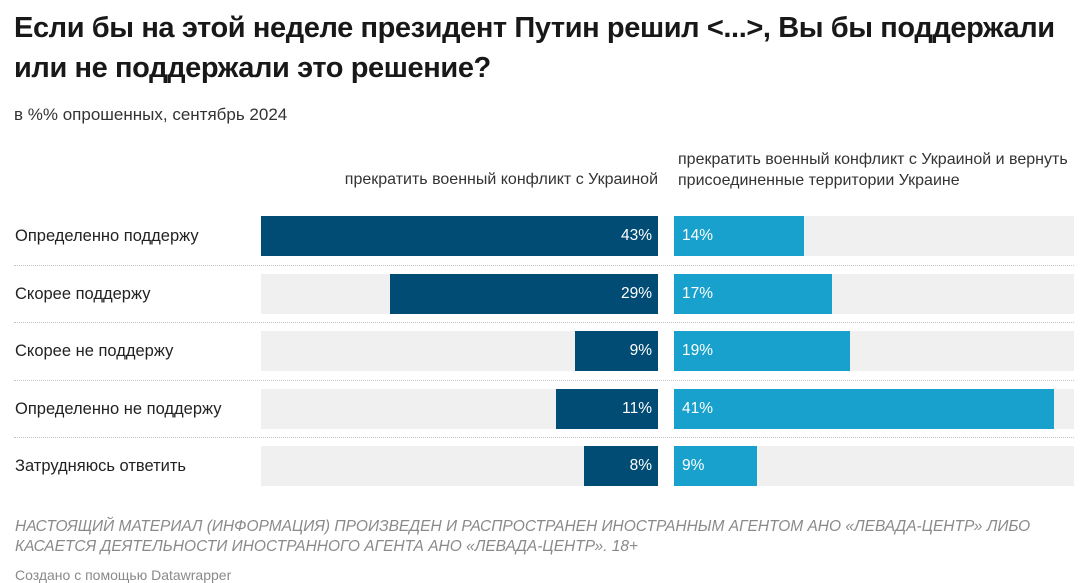  What do you see at coordinates (698, 293) in the screenshot?
I see `data-label: 17%` at bounding box center [698, 293].